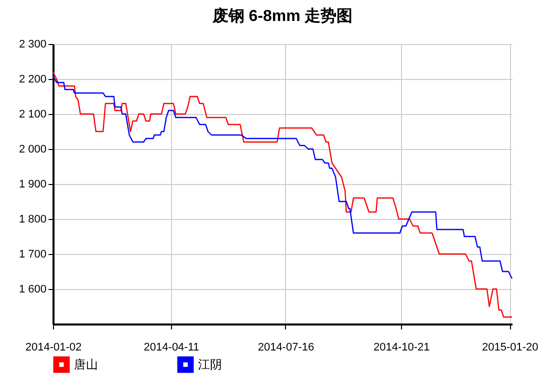 The height and width of the screenshot is (384, 548). What do you see at coordinates (86, 365) in the screenshot?
I see `legend-label: 唐山` at bounding box center [86, 365].